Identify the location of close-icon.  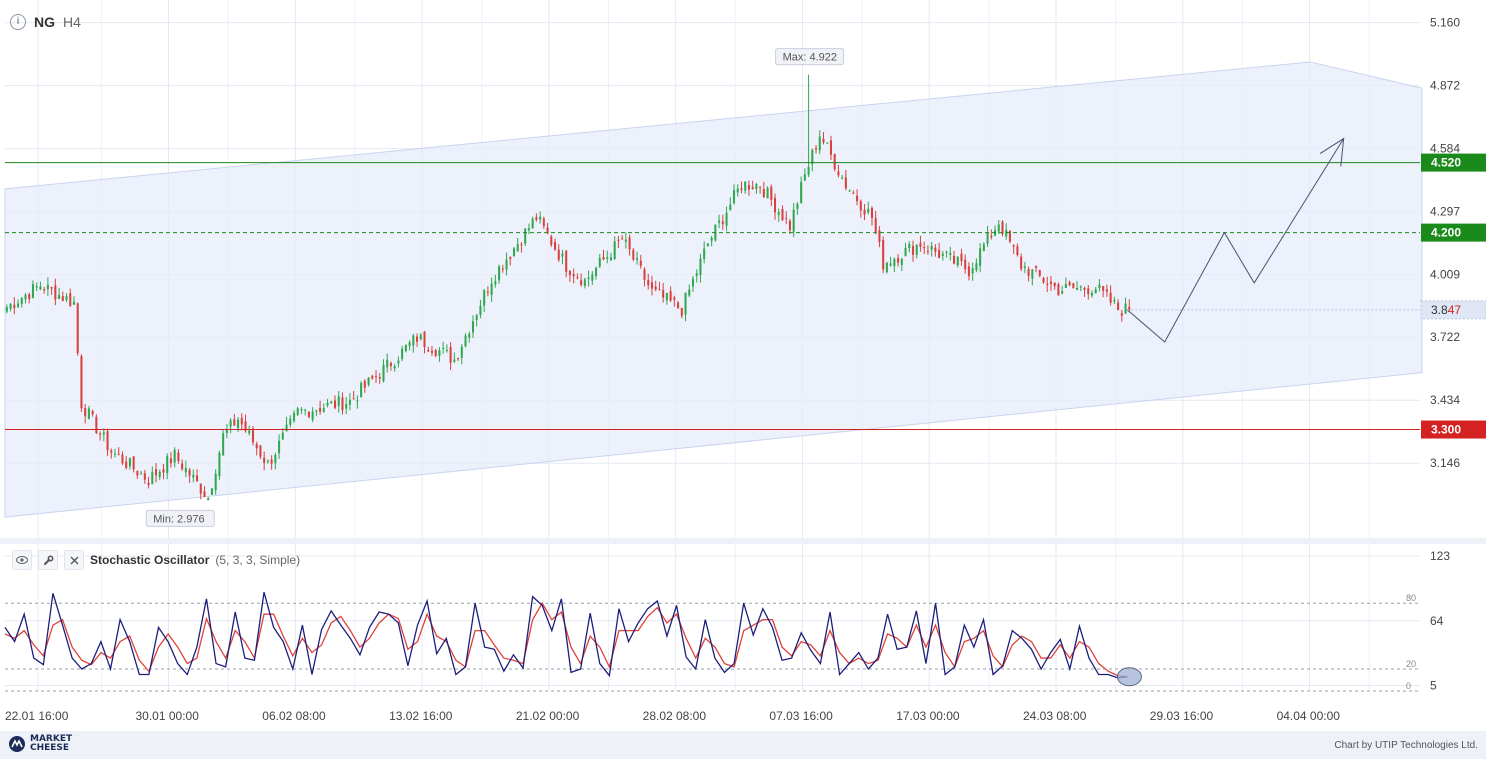
(74, 560).